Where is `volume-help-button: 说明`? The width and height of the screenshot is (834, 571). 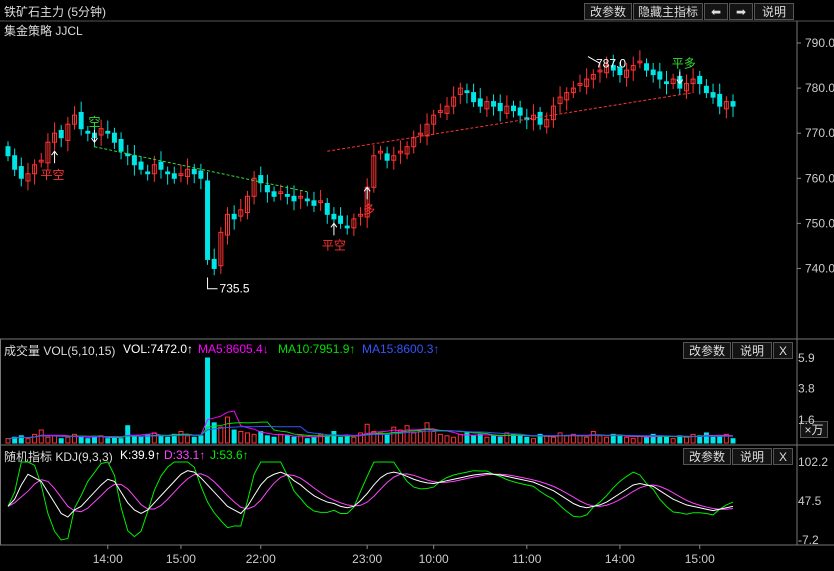
volume-help-button: 说明 is located at coordinates (752, 350).